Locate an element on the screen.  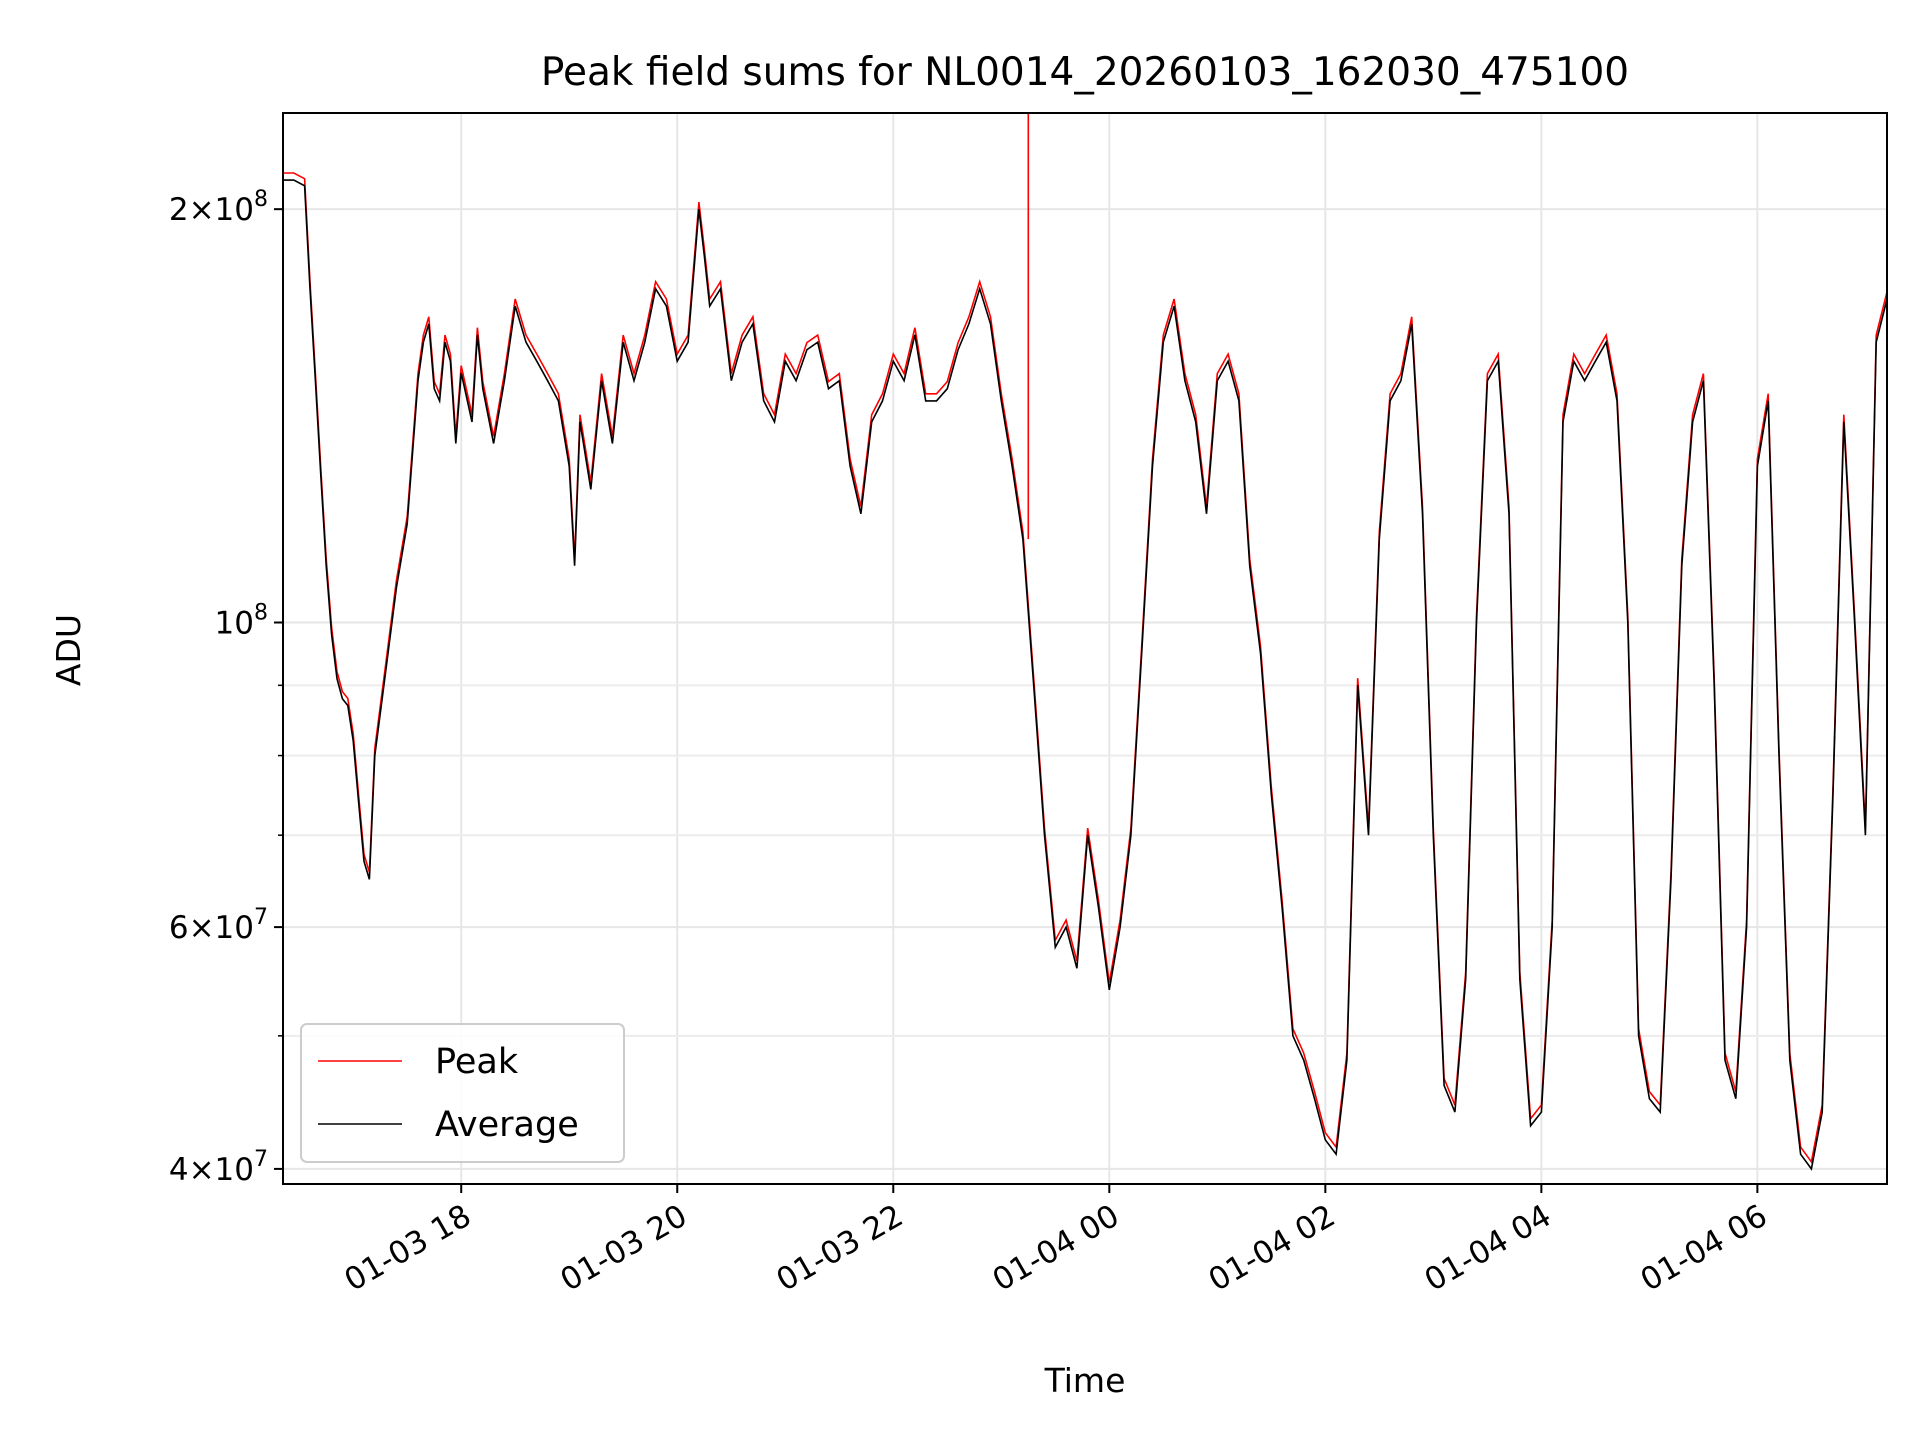
y-tick-label: 4×107 is located at coordinates (218, 1167).